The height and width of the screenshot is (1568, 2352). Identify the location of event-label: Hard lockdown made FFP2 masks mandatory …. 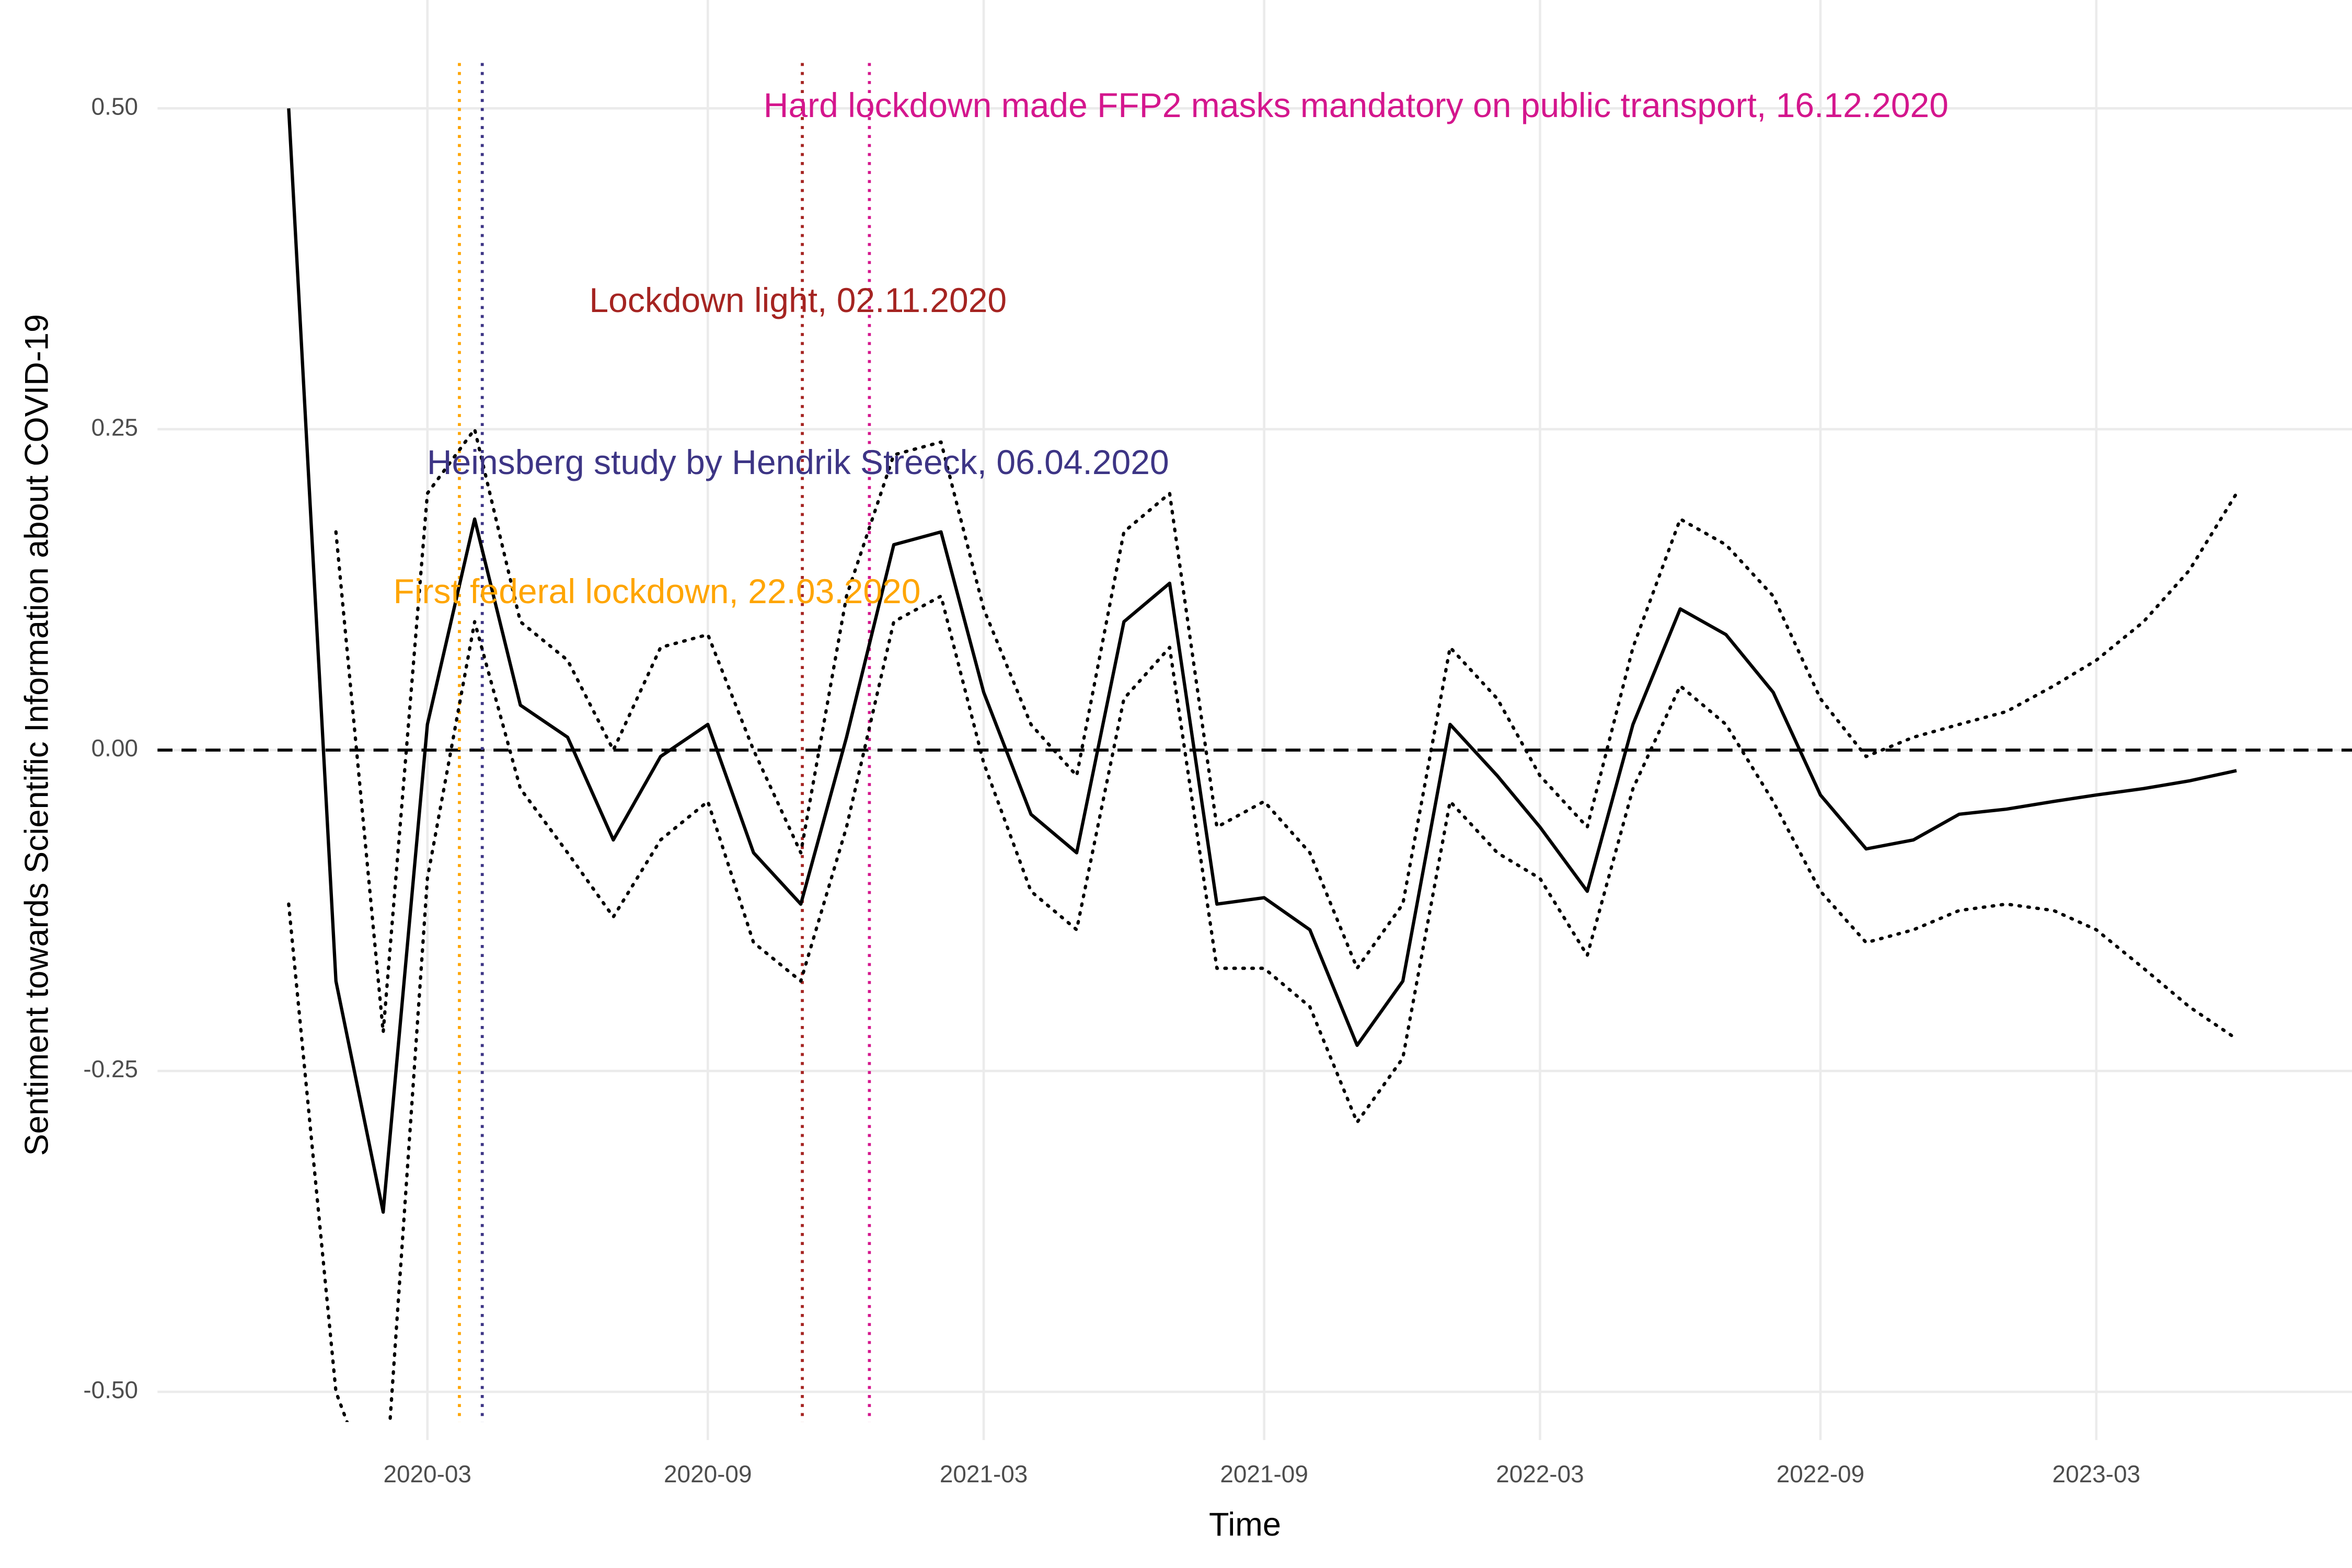
(1356, 105).